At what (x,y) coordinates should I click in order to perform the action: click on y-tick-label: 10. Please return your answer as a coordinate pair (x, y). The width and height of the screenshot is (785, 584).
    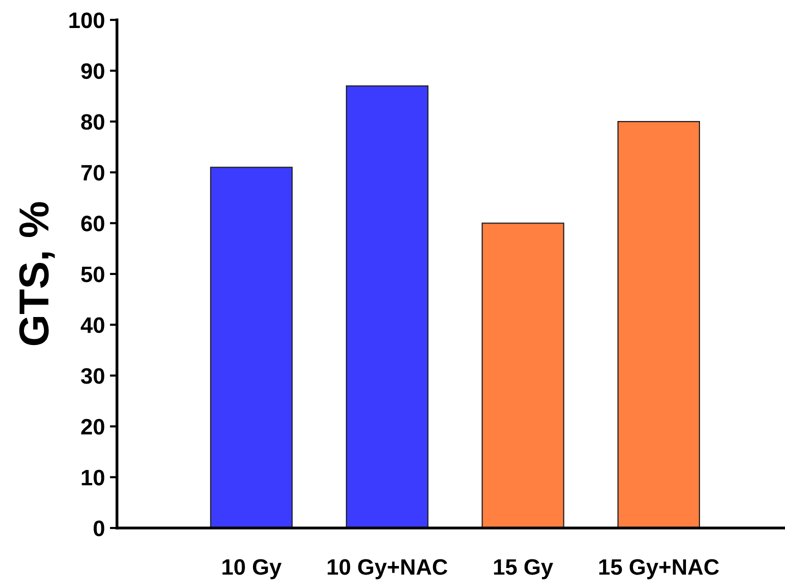
    Looking at the image, I should click on (93, 478).